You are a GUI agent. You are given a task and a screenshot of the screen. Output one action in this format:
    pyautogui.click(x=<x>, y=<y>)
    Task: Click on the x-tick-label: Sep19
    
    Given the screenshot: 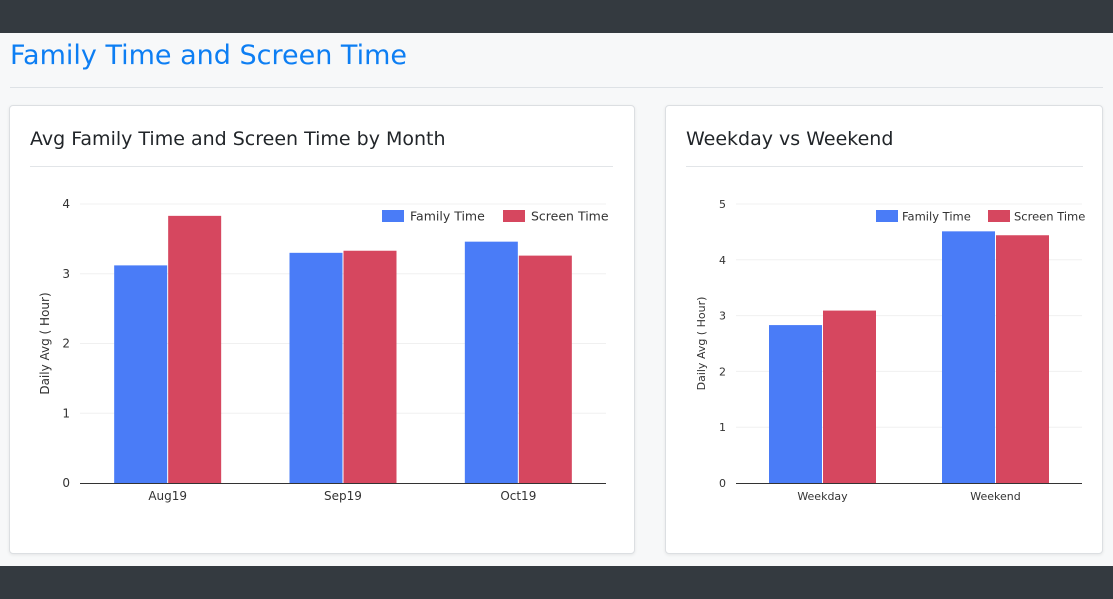 What is the action you would take?
    pyautogui.click(x=343, y=496)
    